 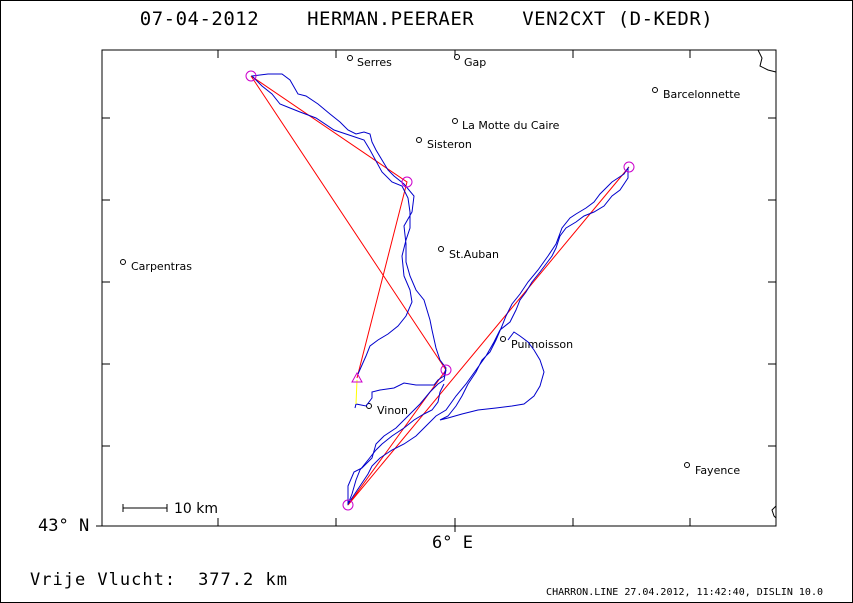 I want to click on flight-date: 07-04-2012, so click(x=199, y=19).